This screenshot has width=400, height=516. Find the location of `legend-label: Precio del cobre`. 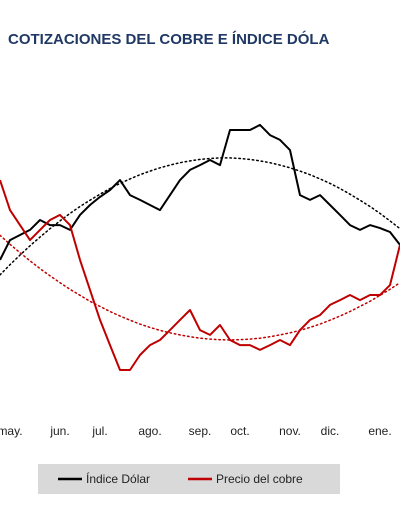

legend-label: Precio del cobre is located at coordinates (259, 479).